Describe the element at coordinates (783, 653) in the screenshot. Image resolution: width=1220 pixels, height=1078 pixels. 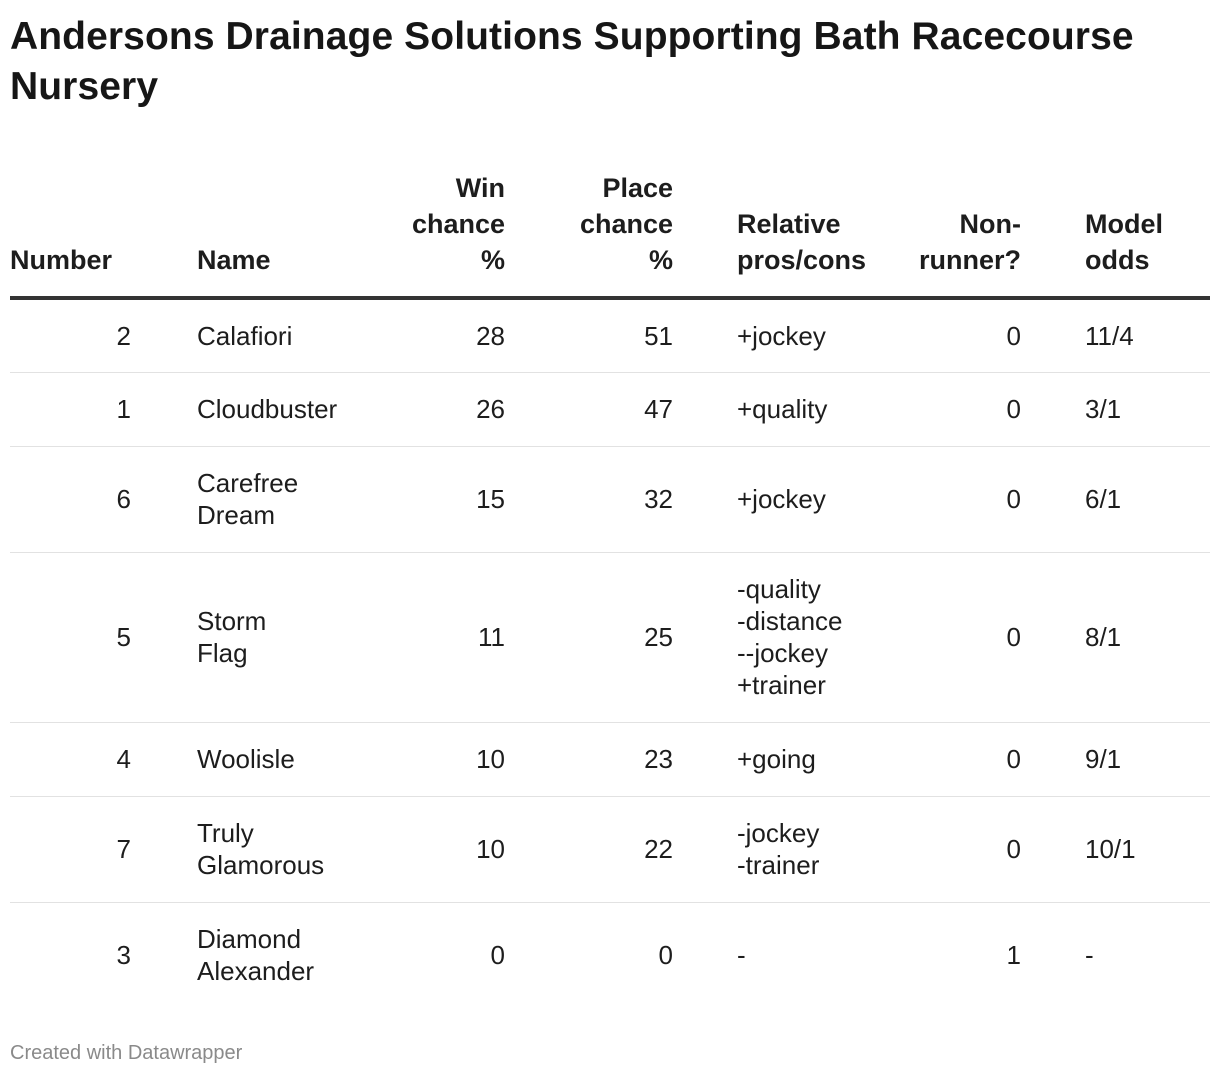
I see `pros-cons-item: --jockey` at that location.